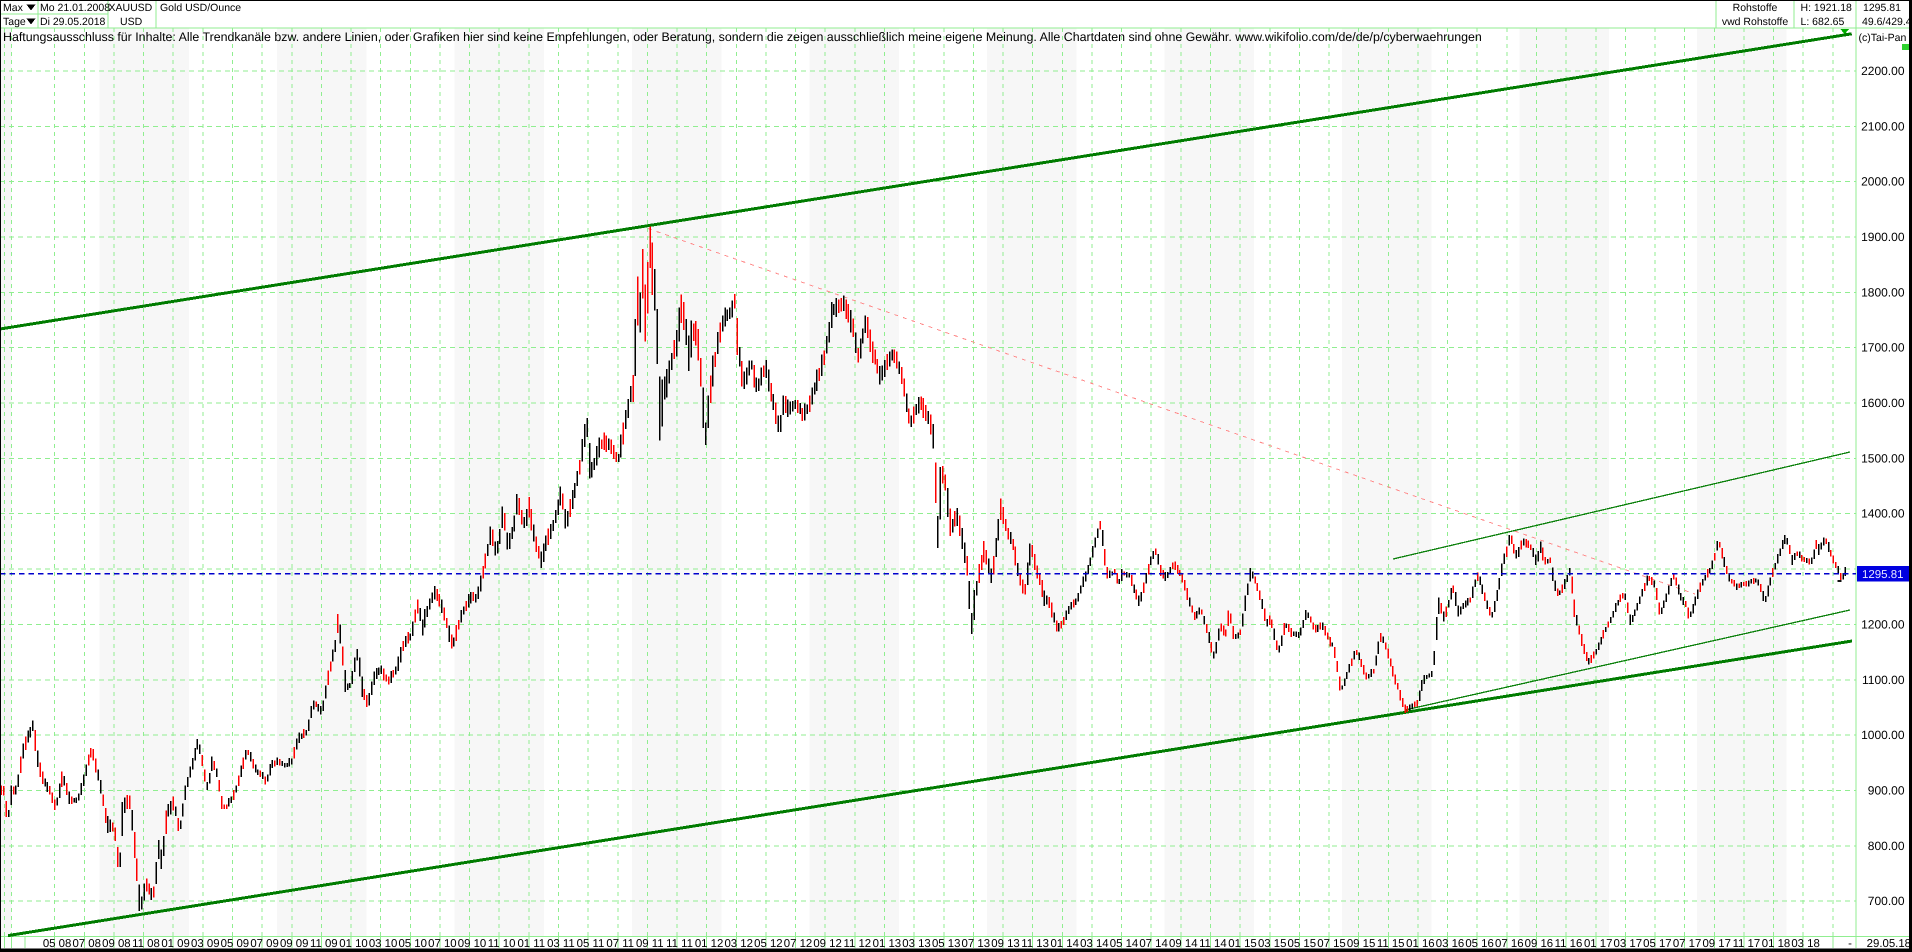 The image size is (1912, 952). What do you see at coordinates (131, 8) in the screenshot?
I see `svg-text: XAUUSD` at bounding box center [131, 8].